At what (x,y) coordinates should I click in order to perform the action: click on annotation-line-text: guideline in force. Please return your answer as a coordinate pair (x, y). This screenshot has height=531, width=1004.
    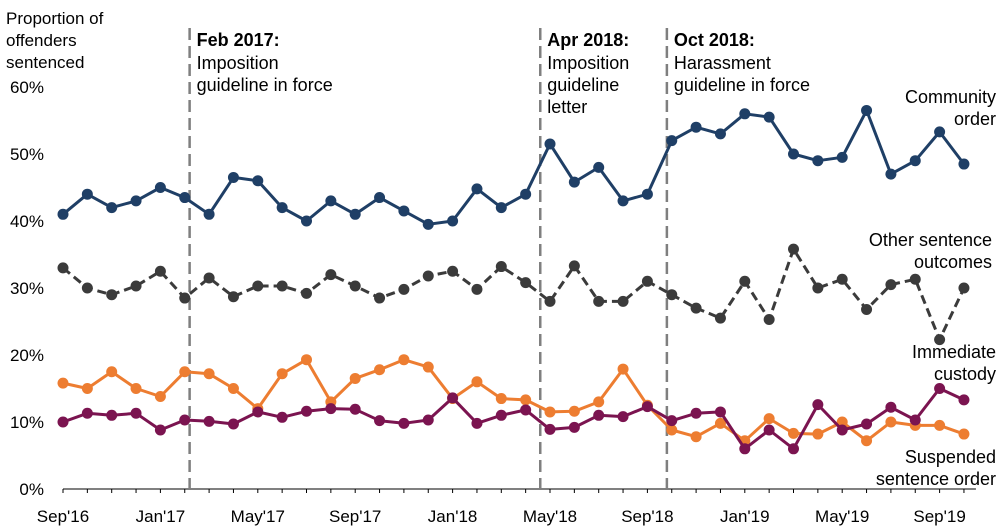
    Looking at the image, I should click on (742, 85).